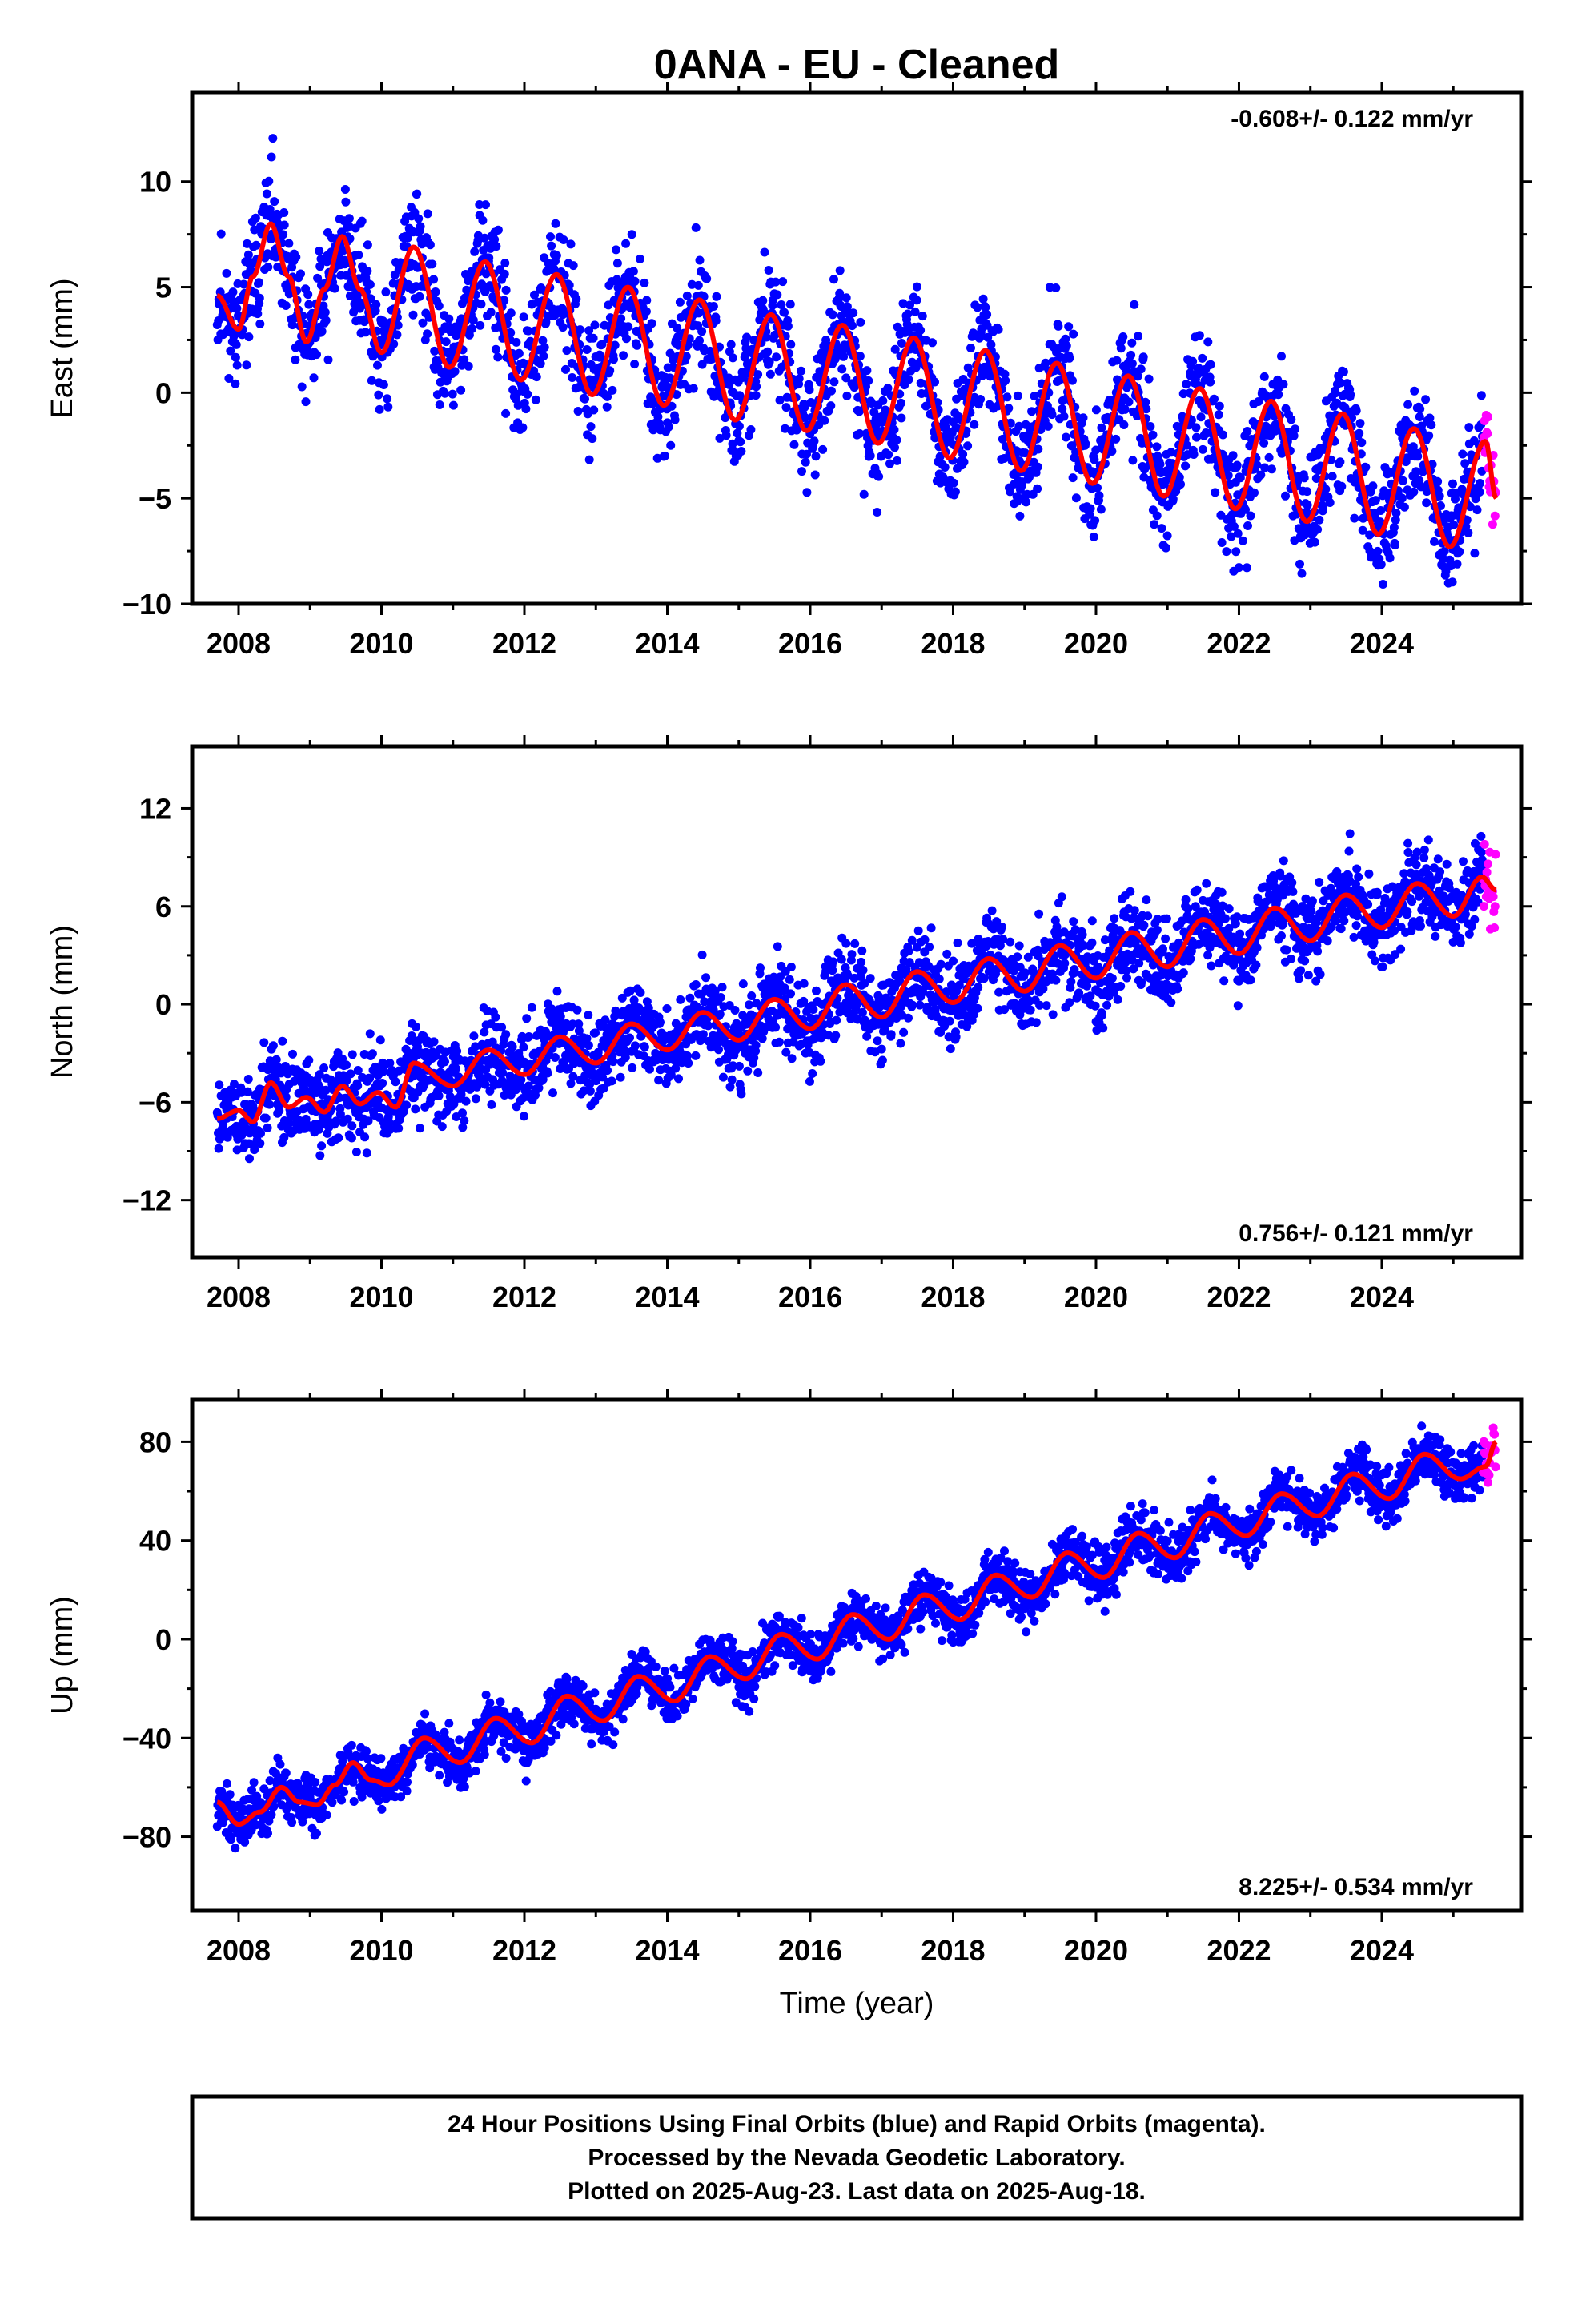 This screenshot has height=2324, width=1582. I want to click on y-tick-label: 12, so click(155, 808).